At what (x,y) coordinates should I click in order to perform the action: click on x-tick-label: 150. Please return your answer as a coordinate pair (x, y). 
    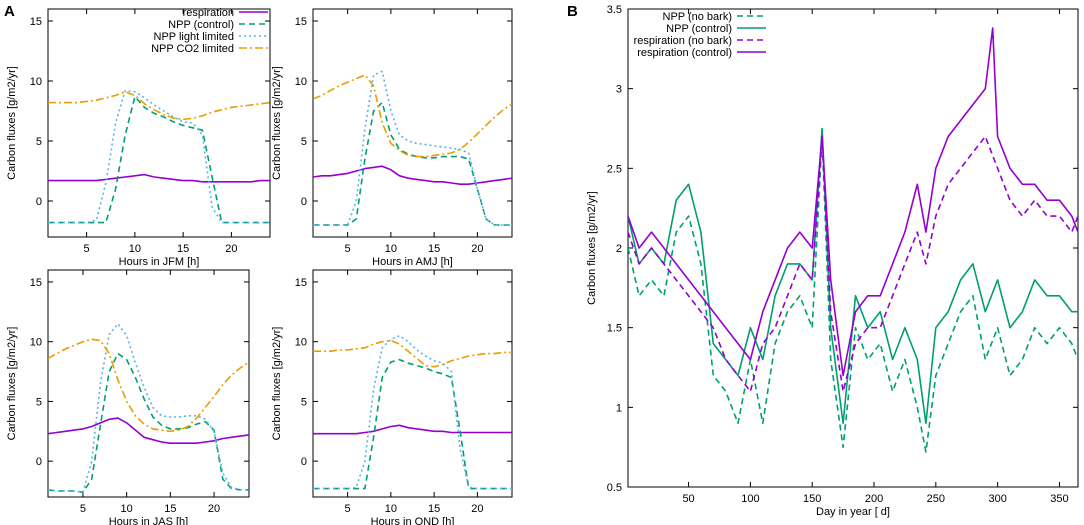
    Looking at the image, I should click on (812, 499).